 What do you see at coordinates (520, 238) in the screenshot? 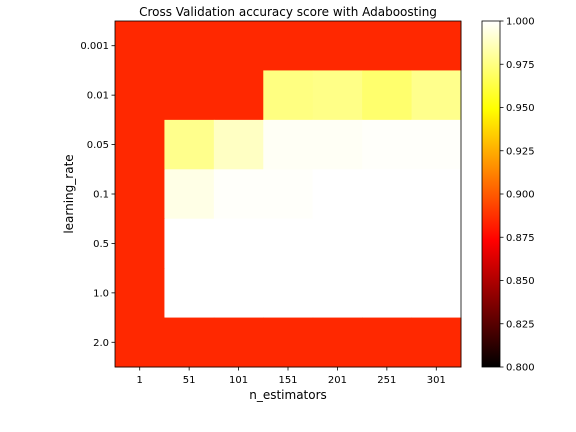
I see `colorbar-tick-label: 0.875` at bounding box center [520, 238].